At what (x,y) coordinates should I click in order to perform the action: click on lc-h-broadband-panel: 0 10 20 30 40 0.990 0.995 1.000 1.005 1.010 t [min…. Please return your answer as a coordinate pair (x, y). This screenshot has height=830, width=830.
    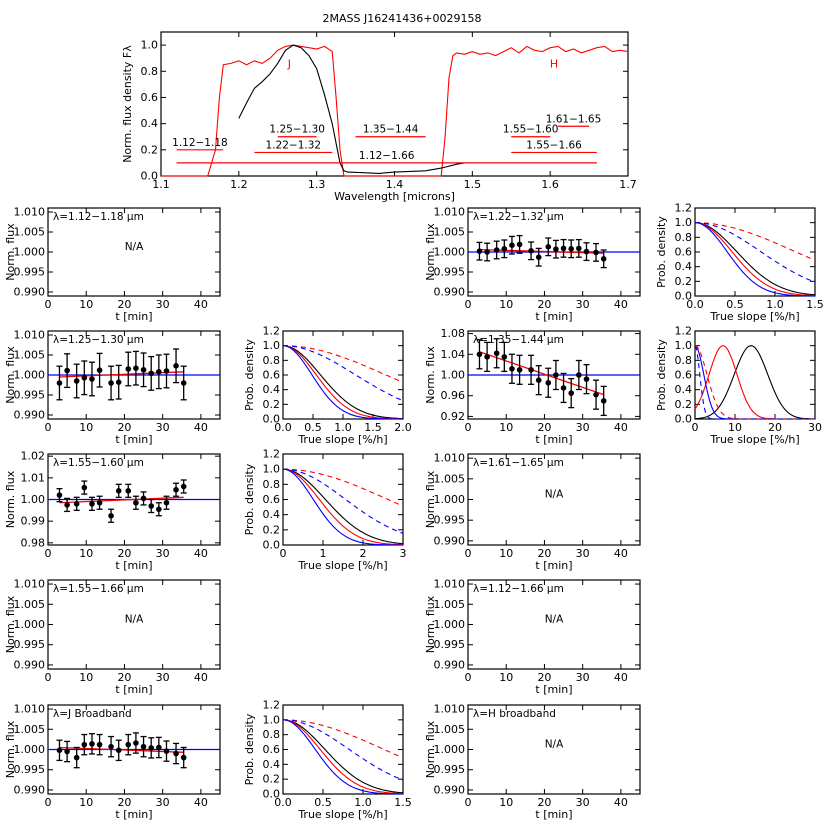
    Looking at the image, I should click on (532, 762).